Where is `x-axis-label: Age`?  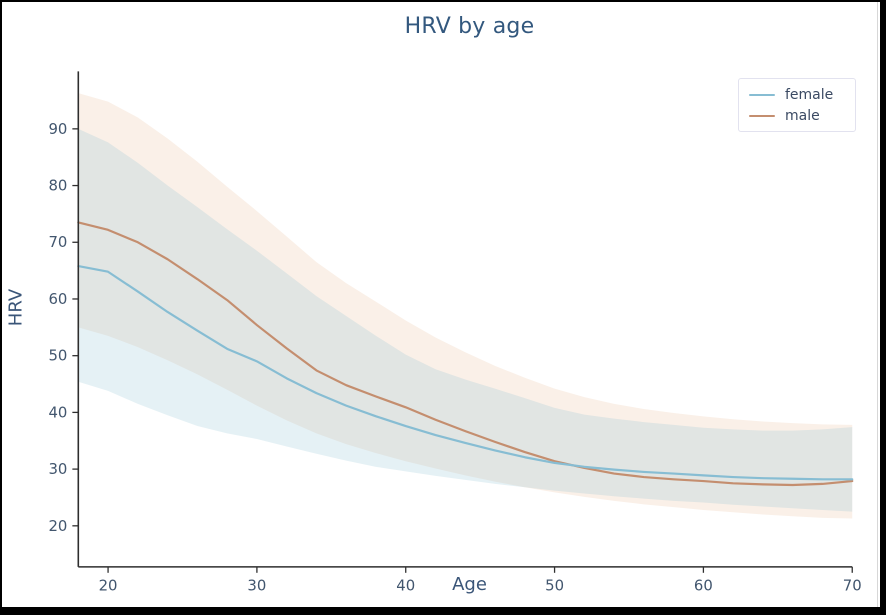
x-axis-label: Age is located at coordinates (469, 584).